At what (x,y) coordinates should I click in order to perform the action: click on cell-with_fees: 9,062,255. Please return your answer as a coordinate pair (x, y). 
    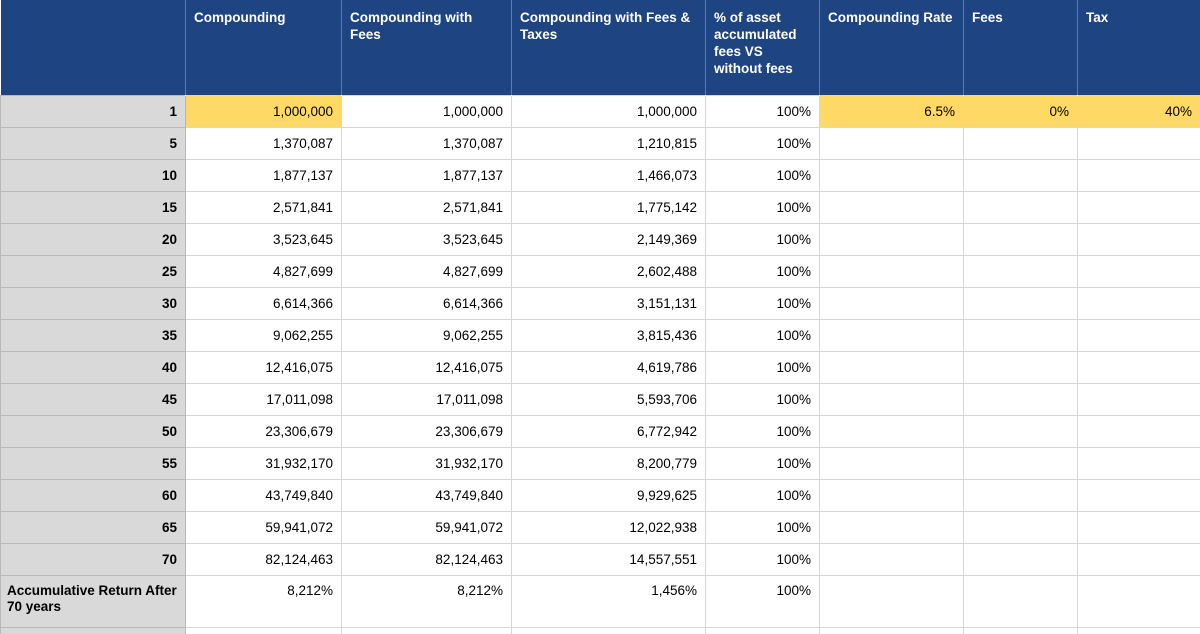
    Looking at the image, I should click on (426, 335).